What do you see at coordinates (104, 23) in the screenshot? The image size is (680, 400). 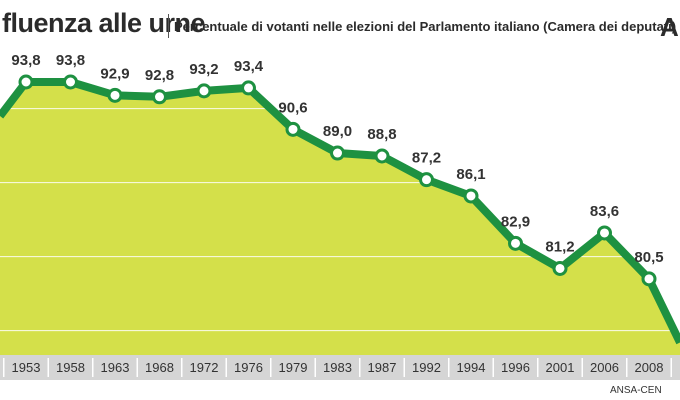 I see `chart-title: fluenza alle urne` at bounding box center [104, 23].